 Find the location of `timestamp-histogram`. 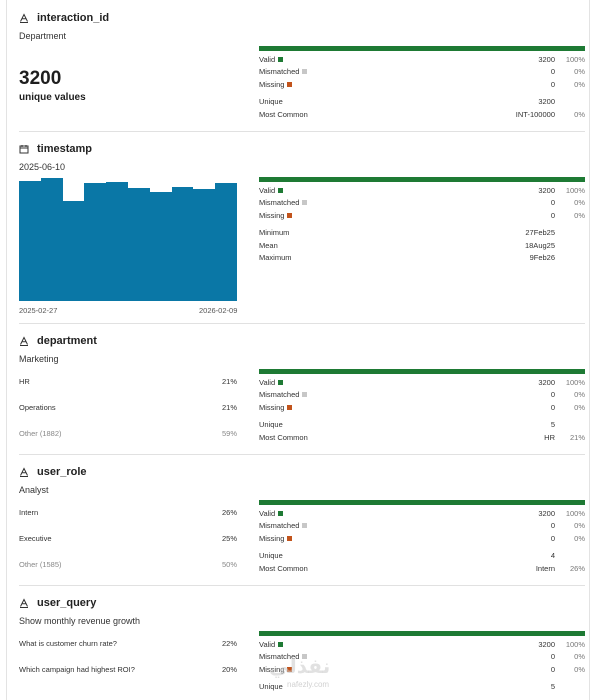

timestamp-histogram is located at coordinates (128, 239).